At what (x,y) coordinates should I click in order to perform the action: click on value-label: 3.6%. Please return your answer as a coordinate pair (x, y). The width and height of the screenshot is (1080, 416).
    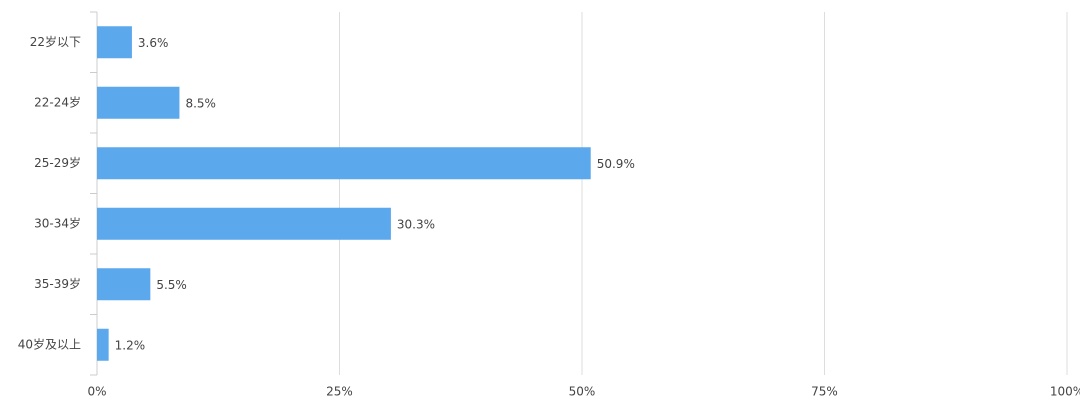
    Looking at the image, I should click on (153, 43).